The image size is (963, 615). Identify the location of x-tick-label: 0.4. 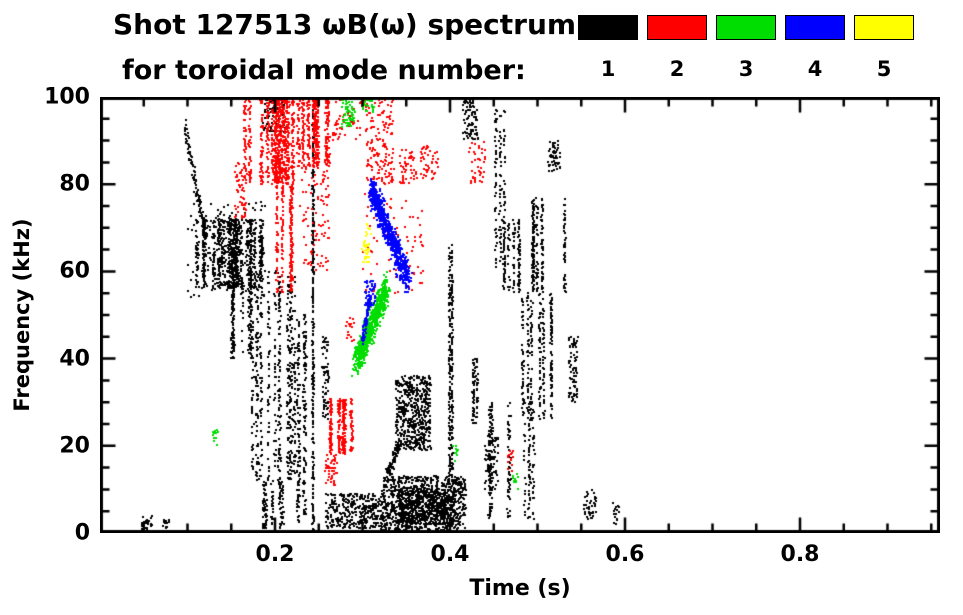
(450, 554).